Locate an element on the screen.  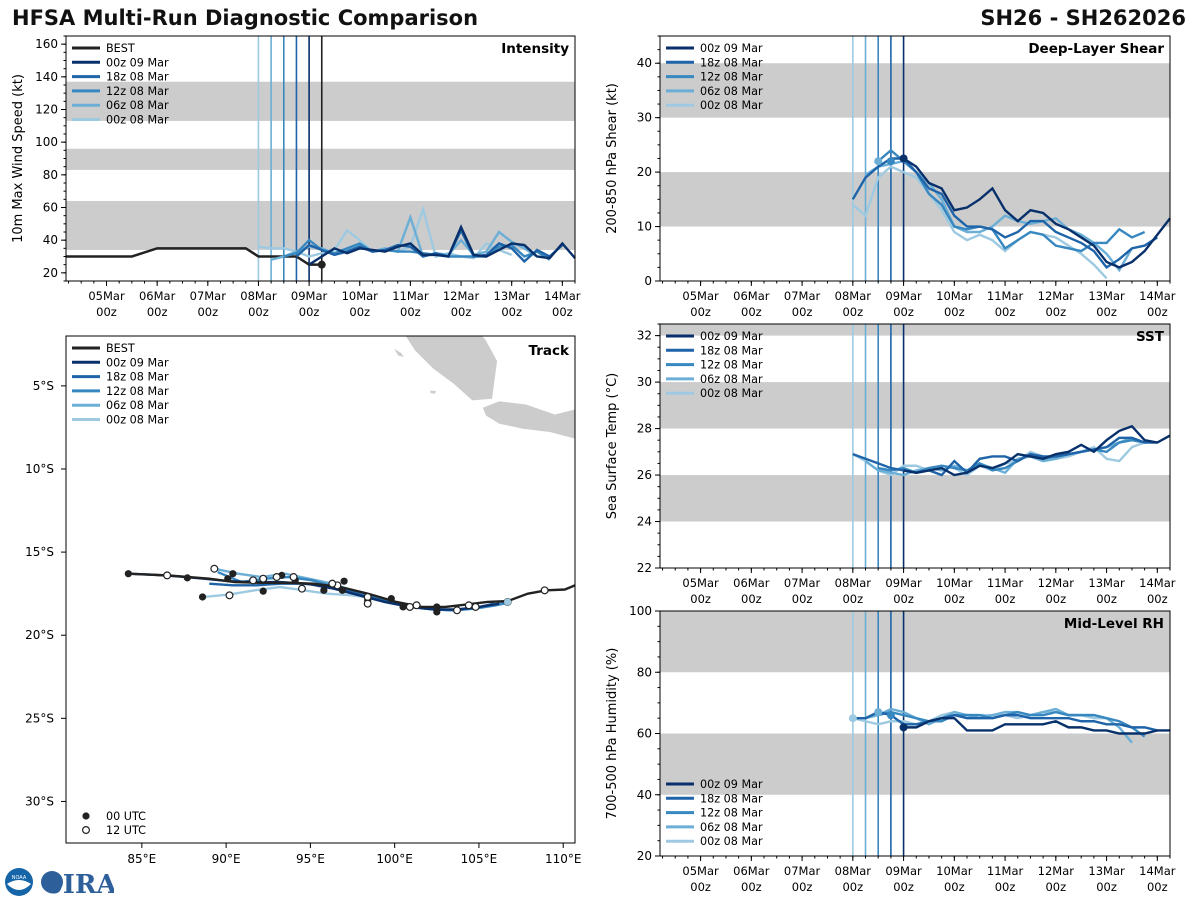
y-tick-label: 160 is located at coordinates (46, 44).